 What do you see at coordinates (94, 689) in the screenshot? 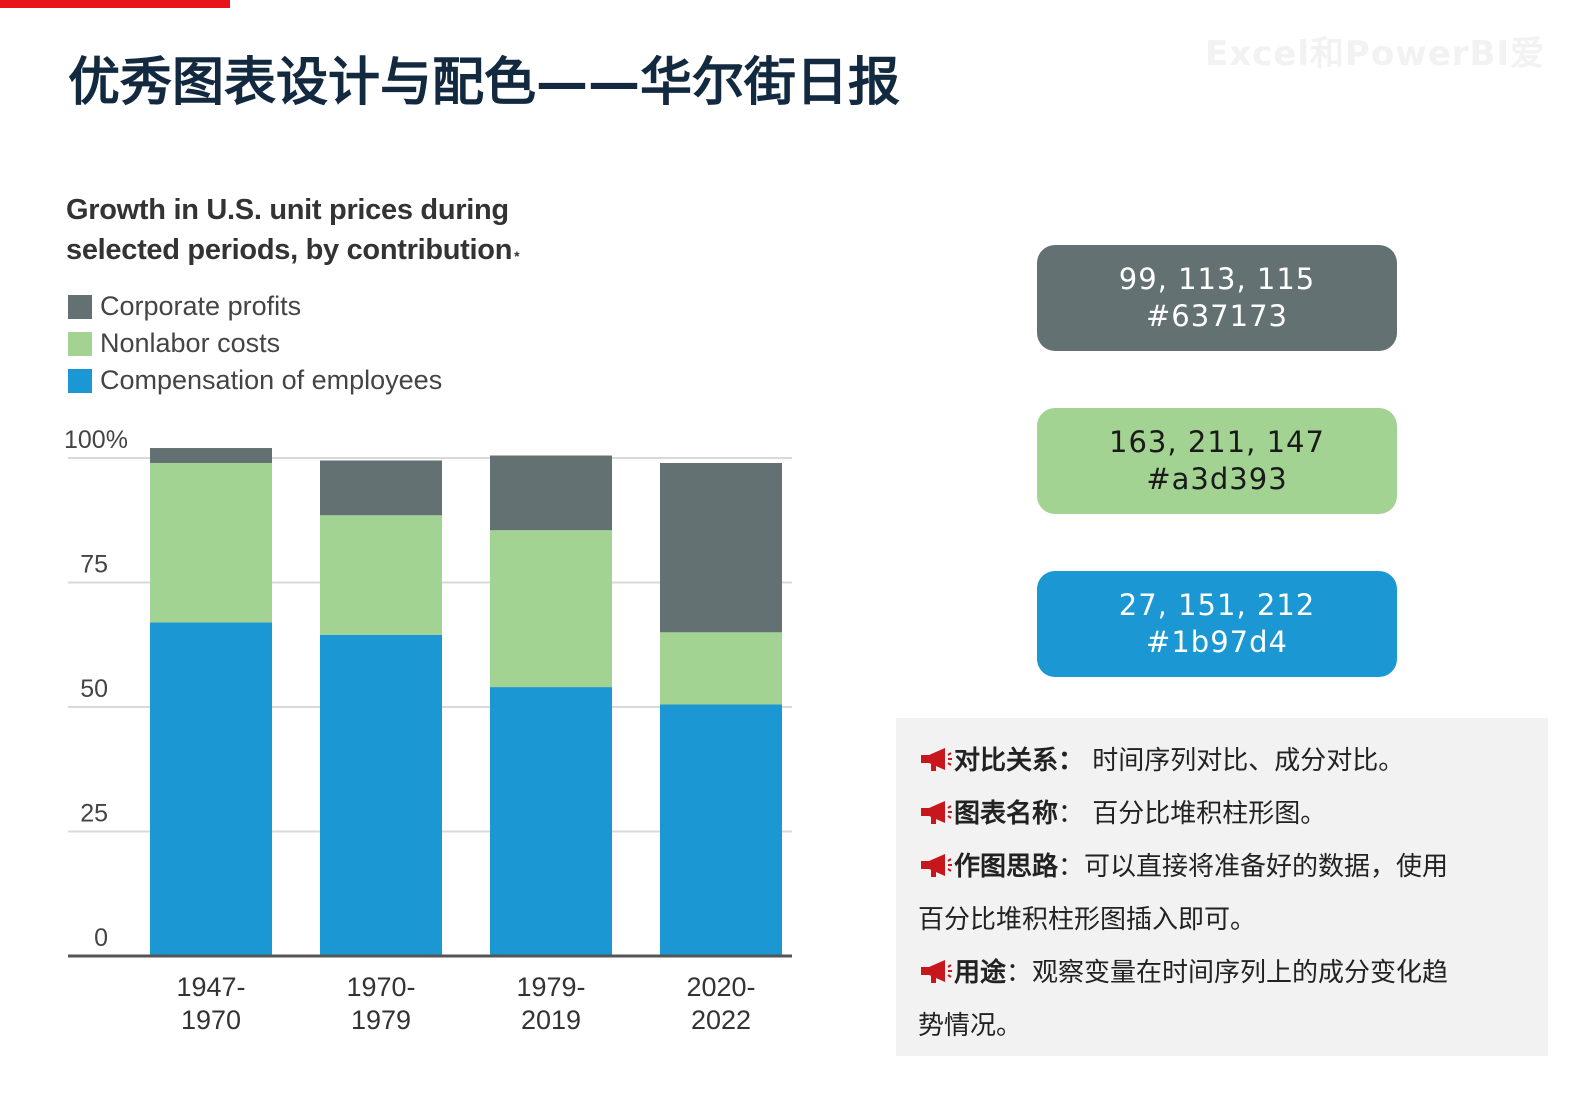
I see `y-tick-label: 50` at bounding box center [94, 689].